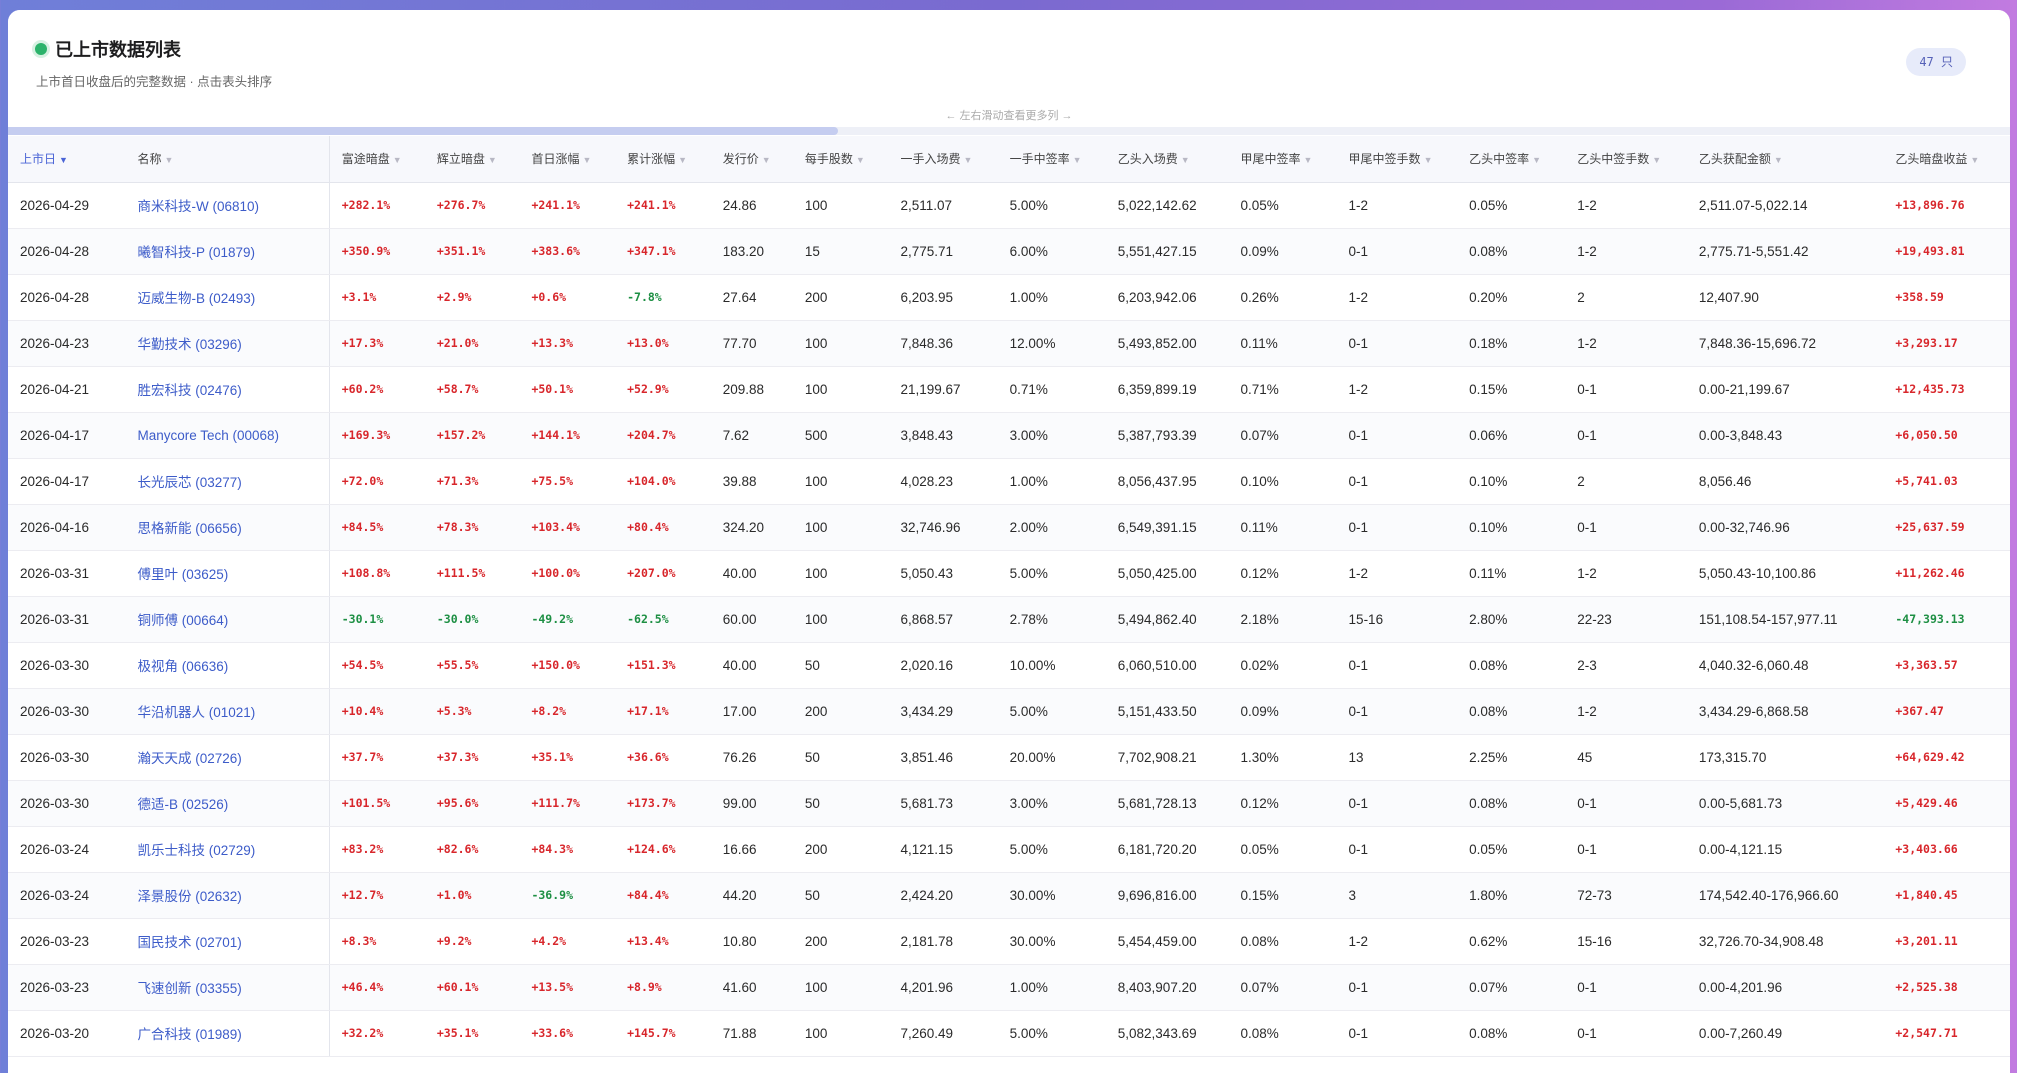 The width and height of the screenshot is (2017, 1073). What do you see at coordinates (1943, 481) in the screenshot?
I see `table-cell: +5,741.03` at bounding box center [1943, 481].